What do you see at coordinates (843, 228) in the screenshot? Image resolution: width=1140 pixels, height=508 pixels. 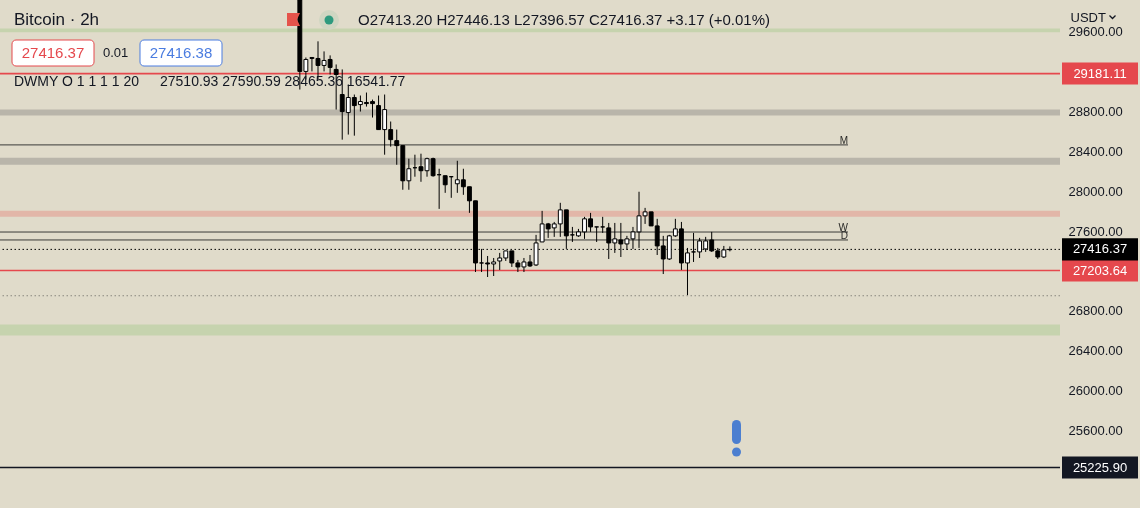 I see `ref-line-label: W` at bounding box center [843, 228].